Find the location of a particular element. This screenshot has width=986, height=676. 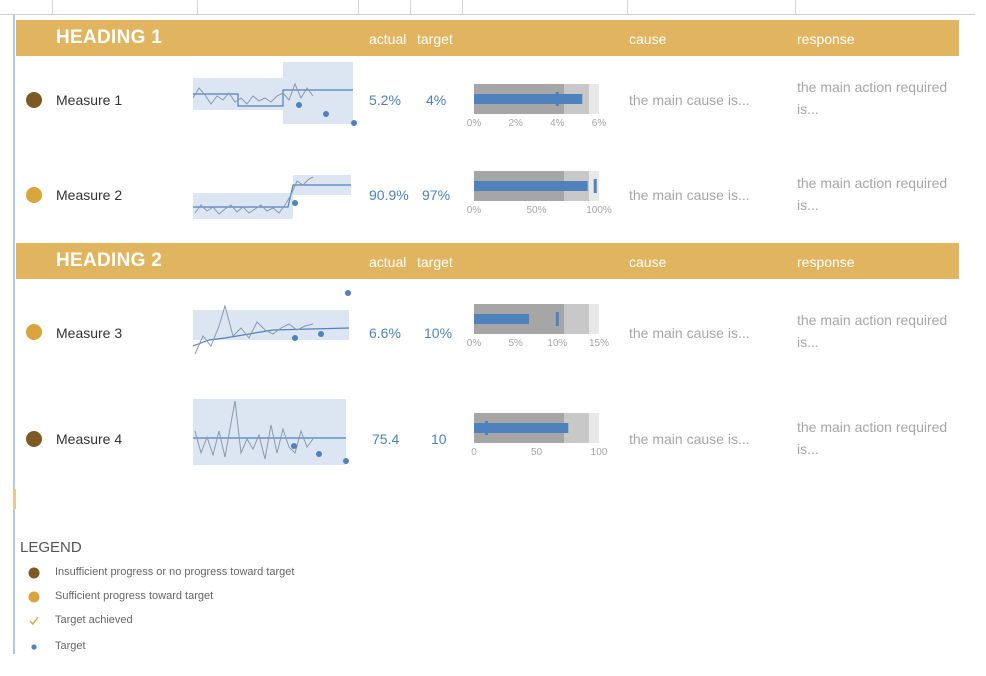

bullet-tick-label: 4% is located at coordinates (557, 123).